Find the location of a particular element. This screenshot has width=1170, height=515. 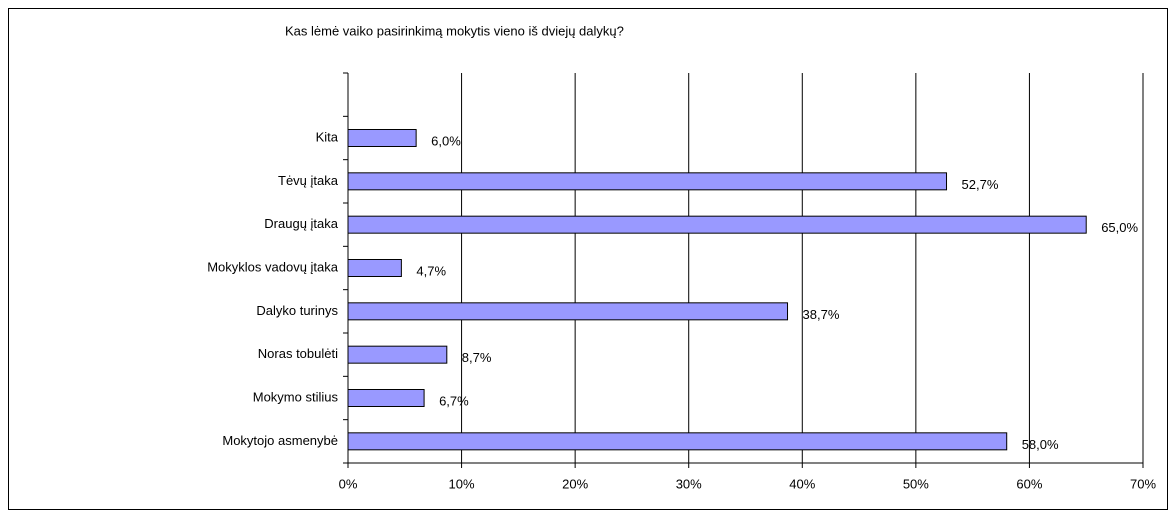

x-tick-label: 10% is located at coordinates (462, 483).